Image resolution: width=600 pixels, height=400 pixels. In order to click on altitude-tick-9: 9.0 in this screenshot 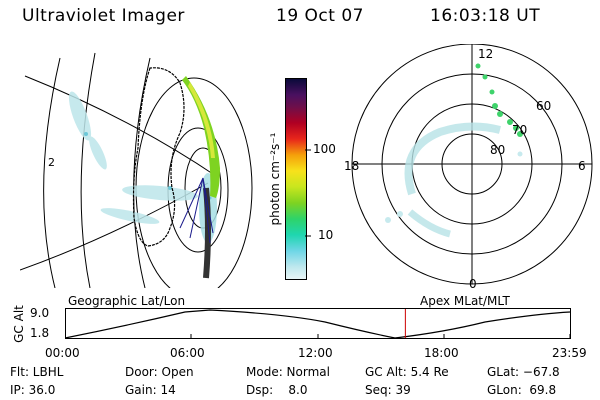, I will do `click(40, 313)`.